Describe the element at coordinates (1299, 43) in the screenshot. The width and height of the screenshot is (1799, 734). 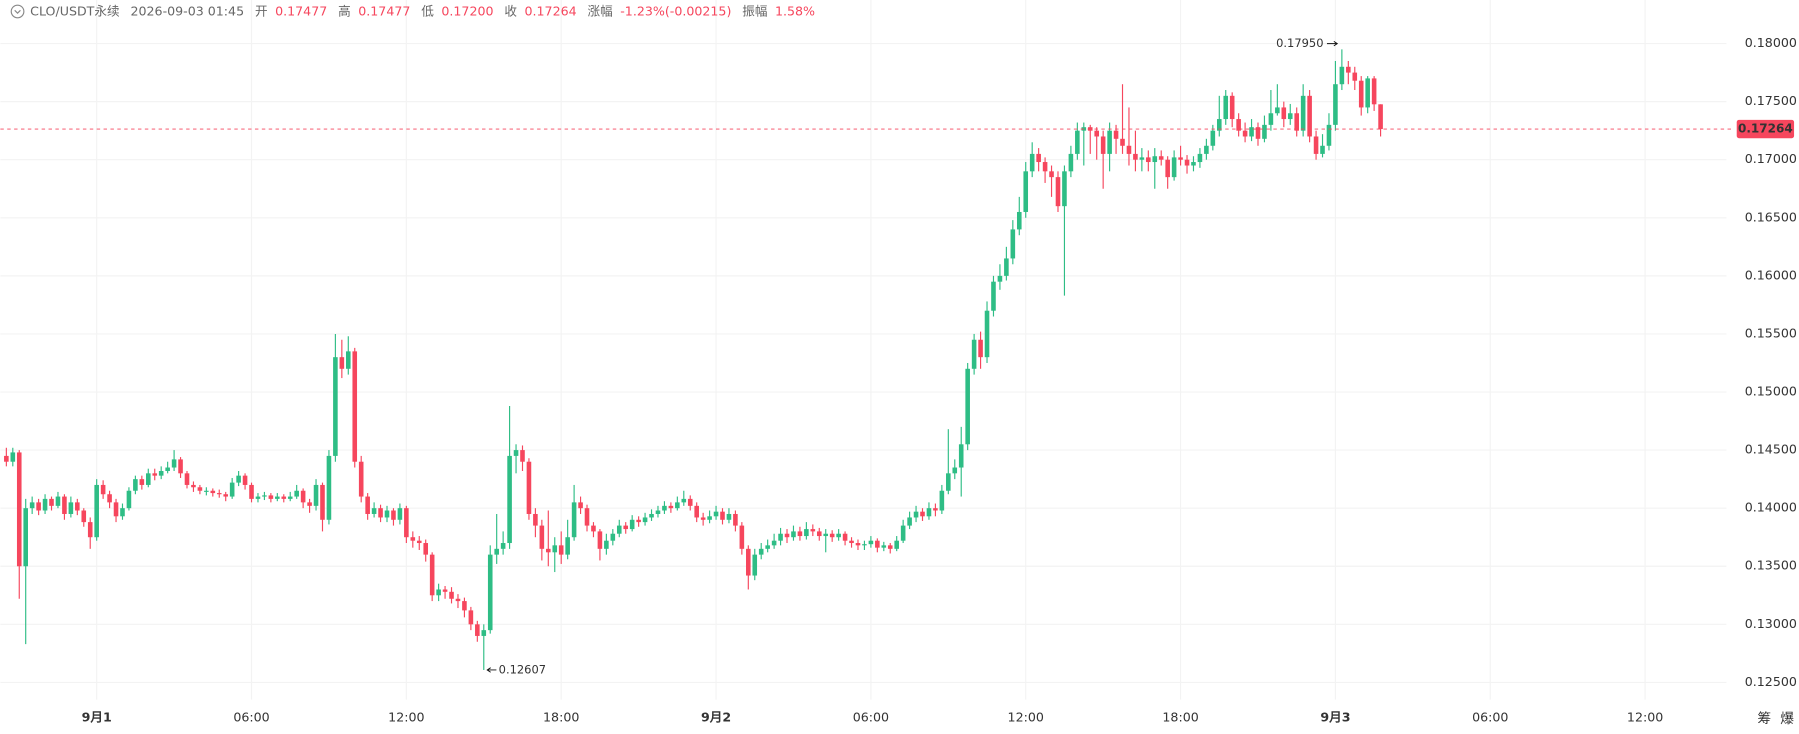
I see `high-label: 0.17950` at that location.